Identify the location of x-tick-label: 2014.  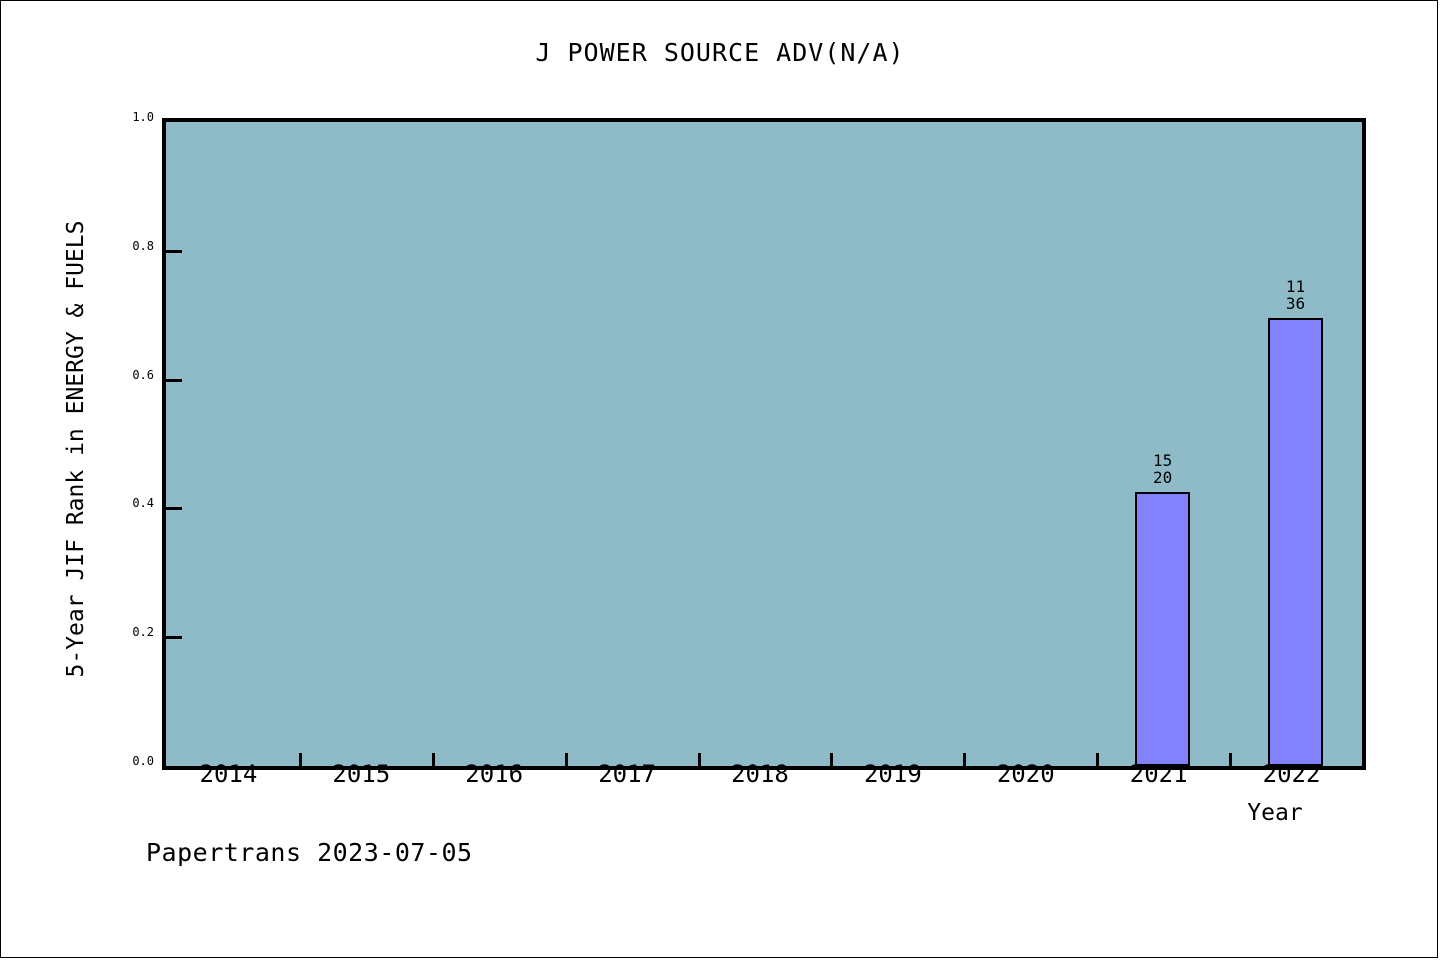
(228, 774).